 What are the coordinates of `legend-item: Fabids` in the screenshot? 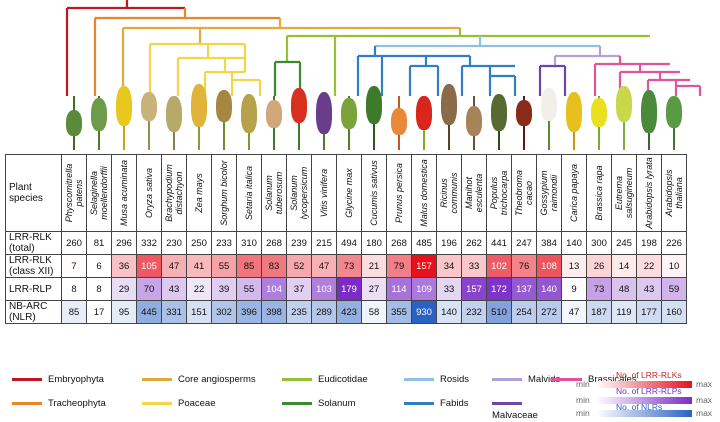 It's located at (436, 404).